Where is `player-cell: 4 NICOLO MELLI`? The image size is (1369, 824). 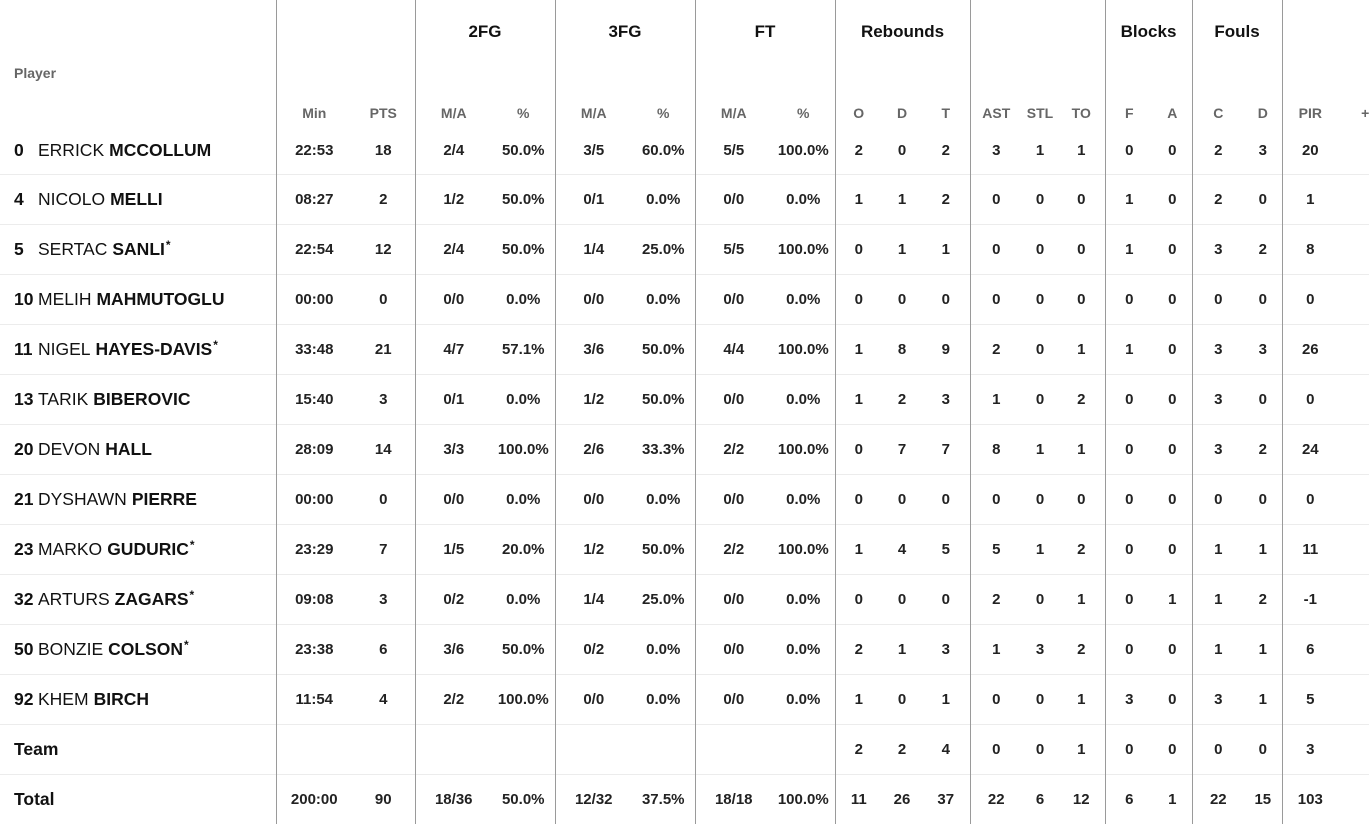
player-cell: 4 NICOLO MELLI is located at coordinates (138, 198).